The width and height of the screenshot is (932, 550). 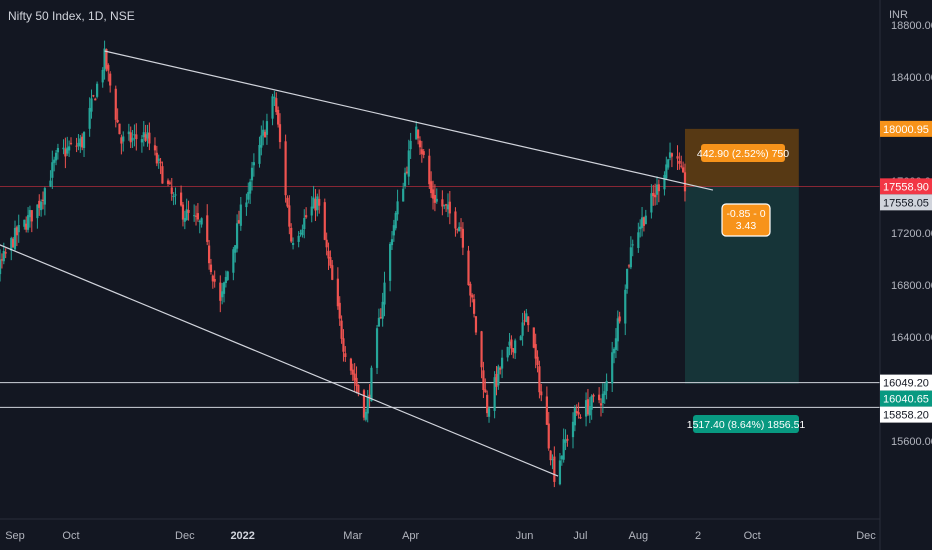 What do you see at coordinates (911, 338) in the screenshot?
I see `y-tick-label: 16400.00` at bounding box center [911, 338].